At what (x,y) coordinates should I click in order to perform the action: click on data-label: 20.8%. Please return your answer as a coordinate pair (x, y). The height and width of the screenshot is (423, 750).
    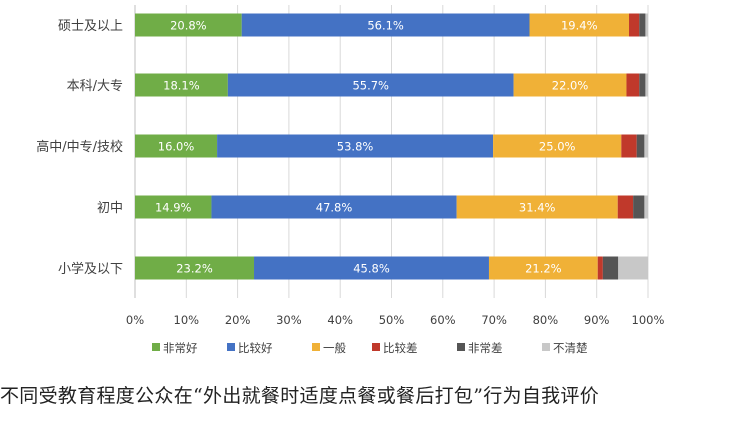
    Looking at the image, I should click on (188, 26).